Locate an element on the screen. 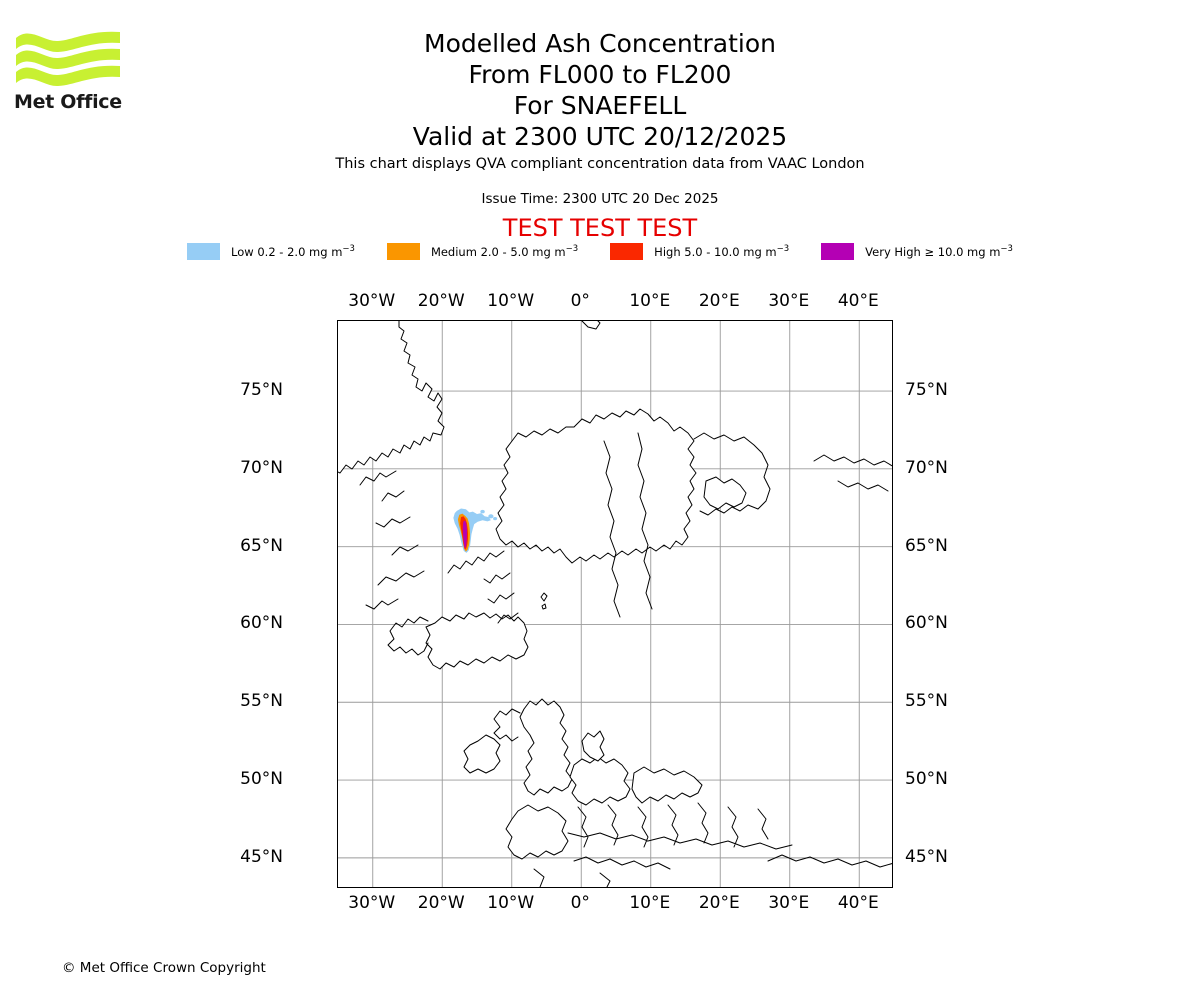  legend-item-high: High 5.0 - 10.0 mg m−3 is located at coordinates (699, 251).